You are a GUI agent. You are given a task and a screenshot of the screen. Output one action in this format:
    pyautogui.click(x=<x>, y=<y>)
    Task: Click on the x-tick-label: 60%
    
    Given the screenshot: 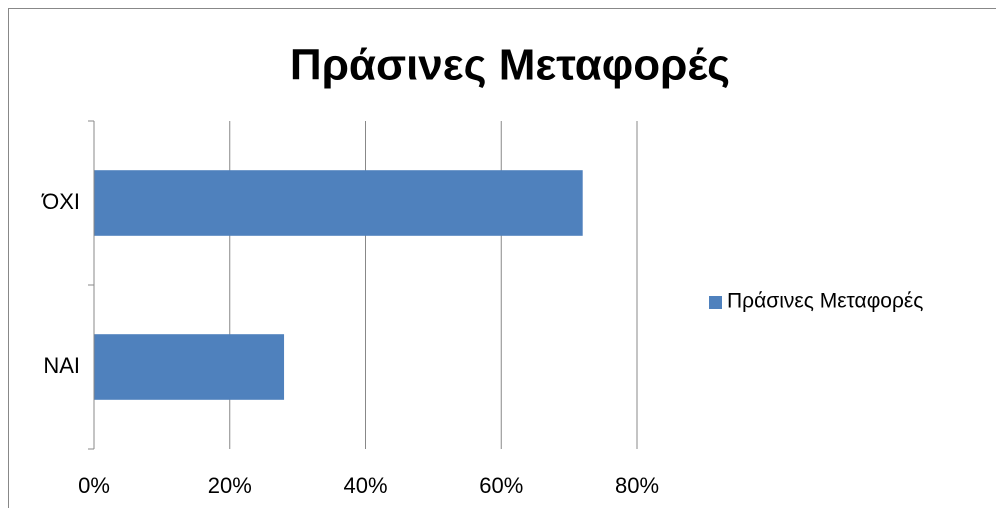 What is the action you would take?
    pyautogui.click(x=501, y=485)
    